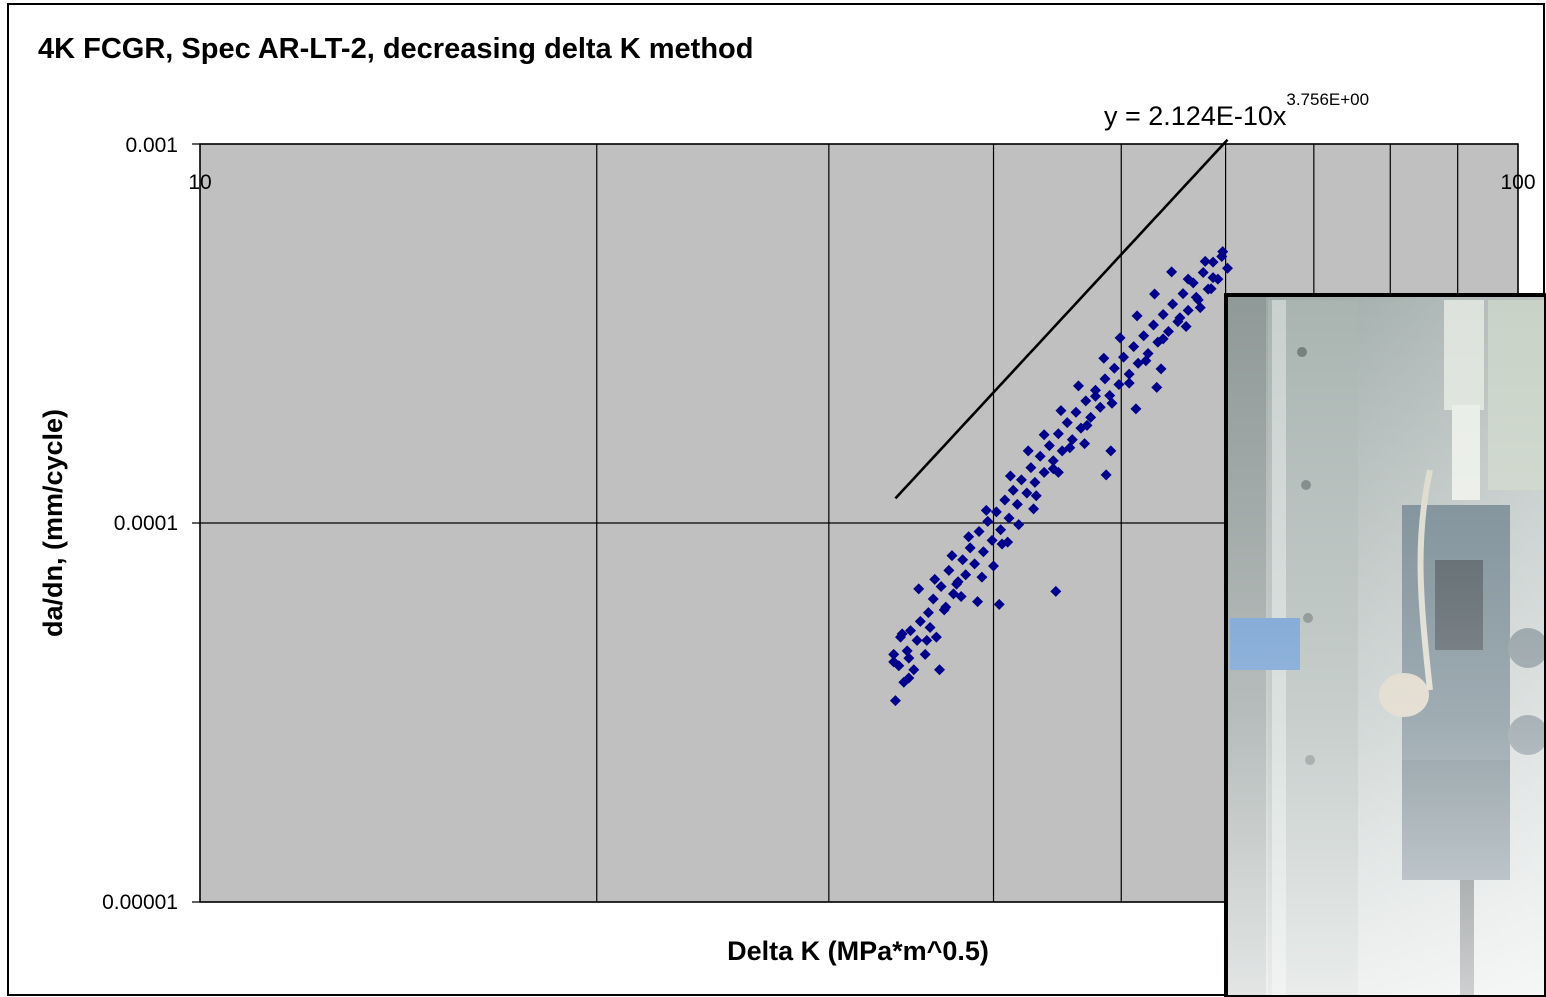 The width and height of the screenshot is (1546, 997). Describe the element at coordinates (858, 951) in the screenshot. I see `x-axis-label: Delta K (MPa*m^0.5)` at that location.